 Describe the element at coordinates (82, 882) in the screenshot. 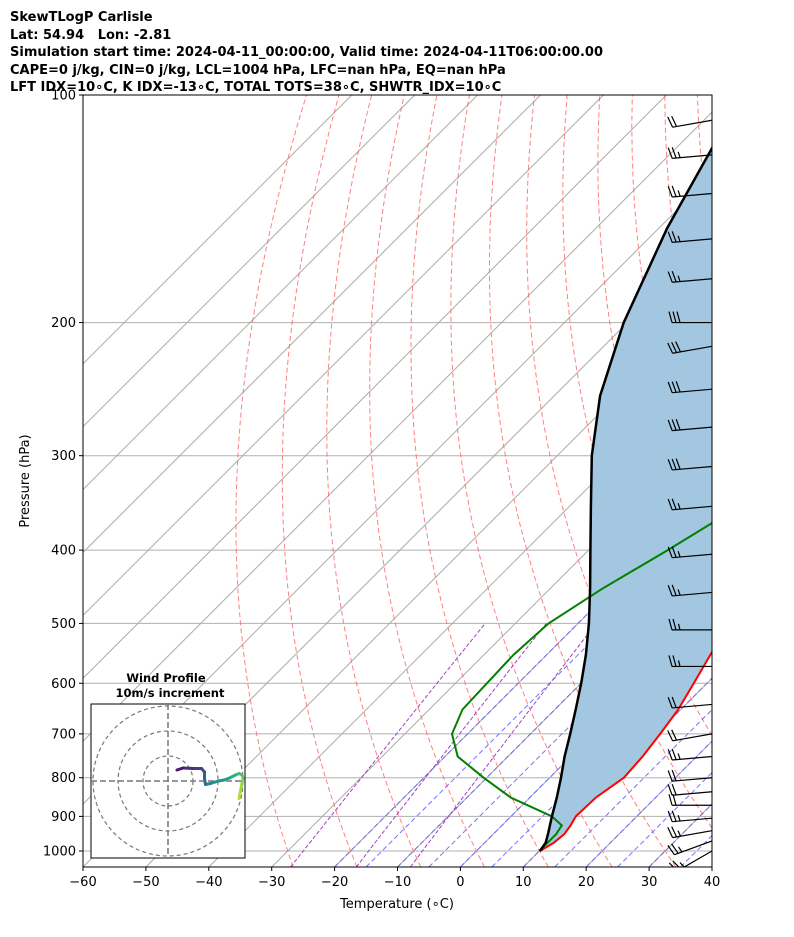

I see `x-tick-label: −60` at that location.